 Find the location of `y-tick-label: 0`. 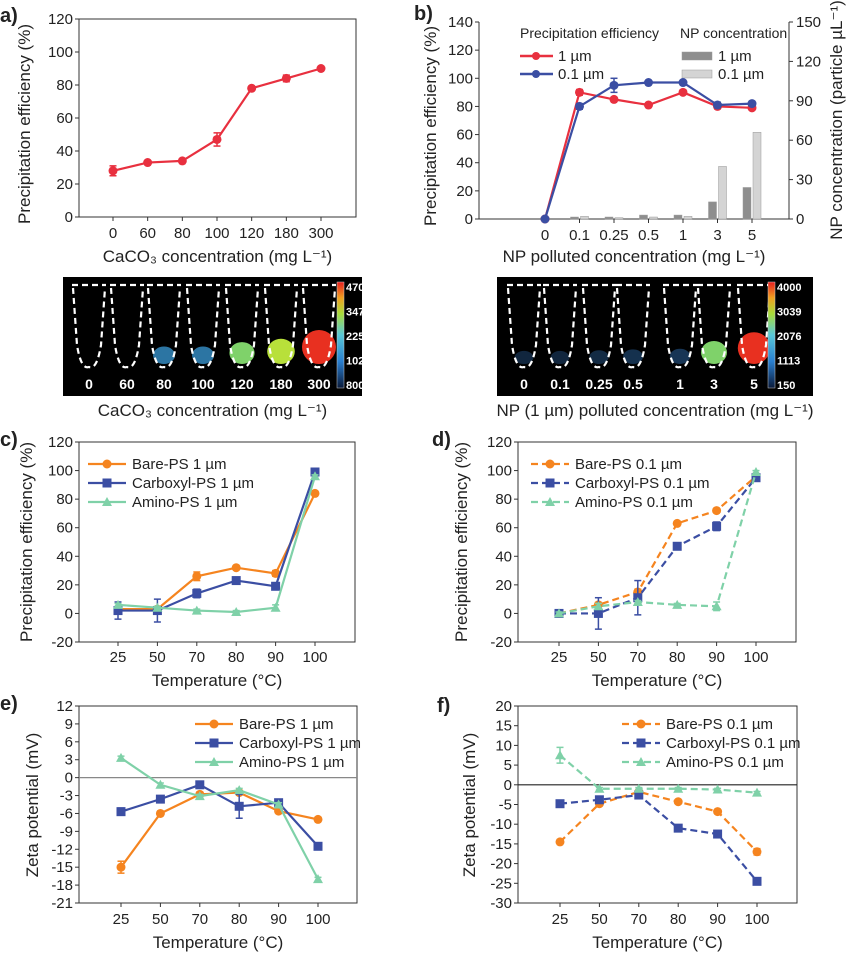

y-tick-label: 0 is located at coordinates (469, 219).